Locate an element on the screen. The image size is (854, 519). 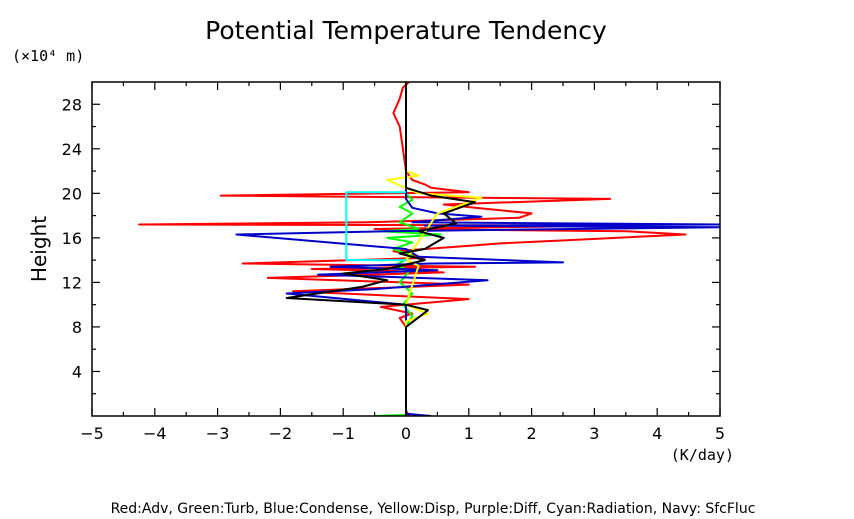
x-tick-label: 1 is located at coordinates (469, 433).